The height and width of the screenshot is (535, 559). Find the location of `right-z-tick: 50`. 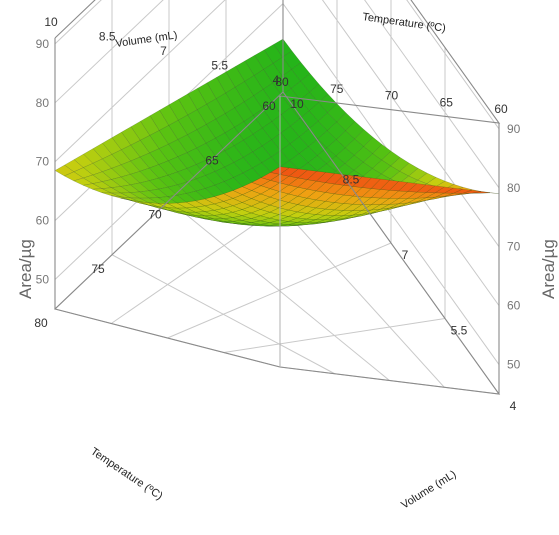

right-z-tick: 50 is located at coordinates (514, 365).